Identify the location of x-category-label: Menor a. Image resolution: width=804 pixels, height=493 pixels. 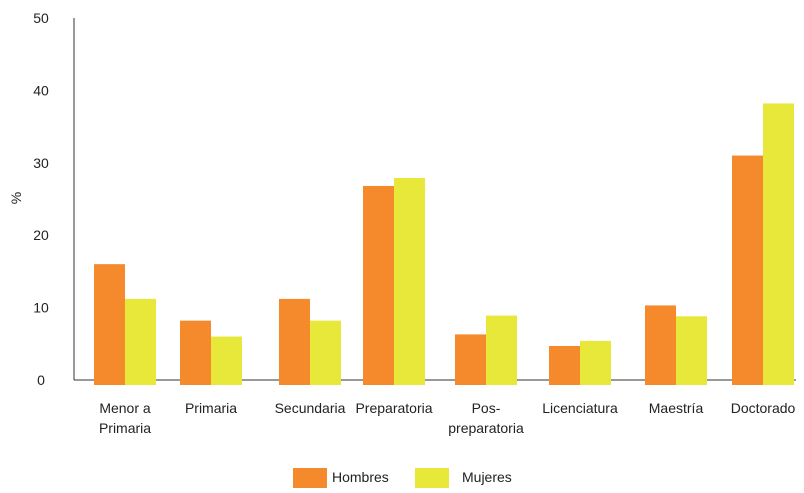
(125, 408).